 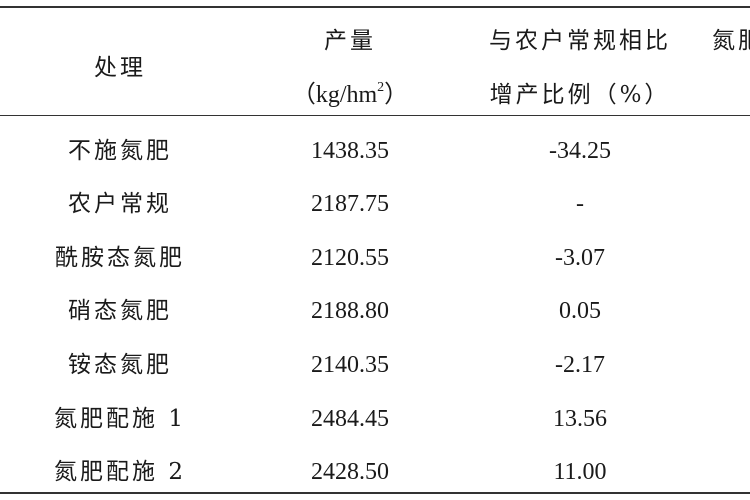 What do you see at coordinates (120, 419) in the screenshot?
I see `row-treatment: 氮肥配施 1` at bounding box center [120, 419].